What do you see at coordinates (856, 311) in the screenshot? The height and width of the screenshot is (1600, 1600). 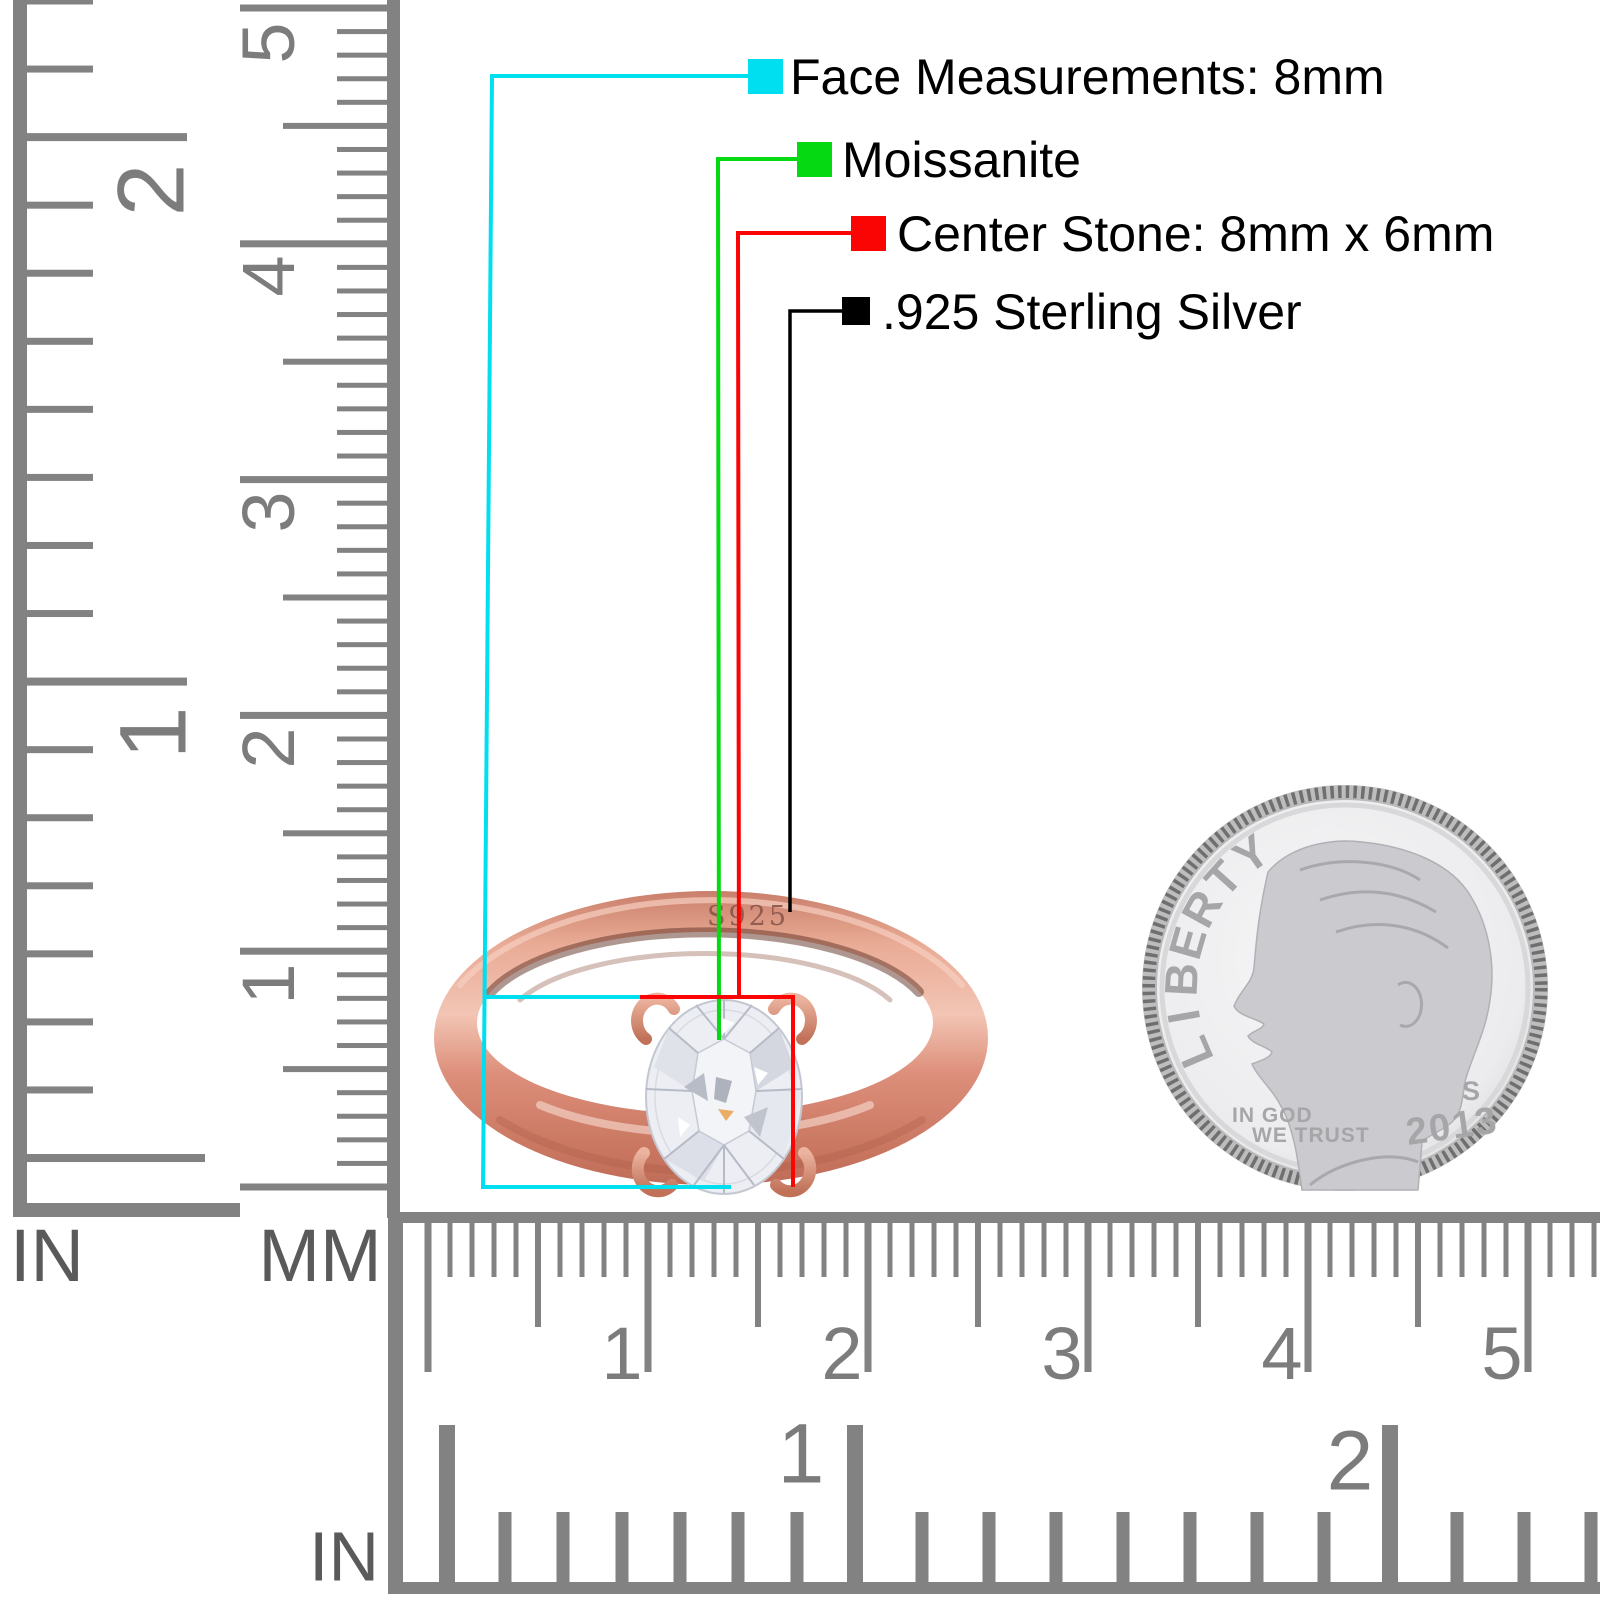 I see `legend-swatch-sterling-silver` at bounding box center [856, 311].